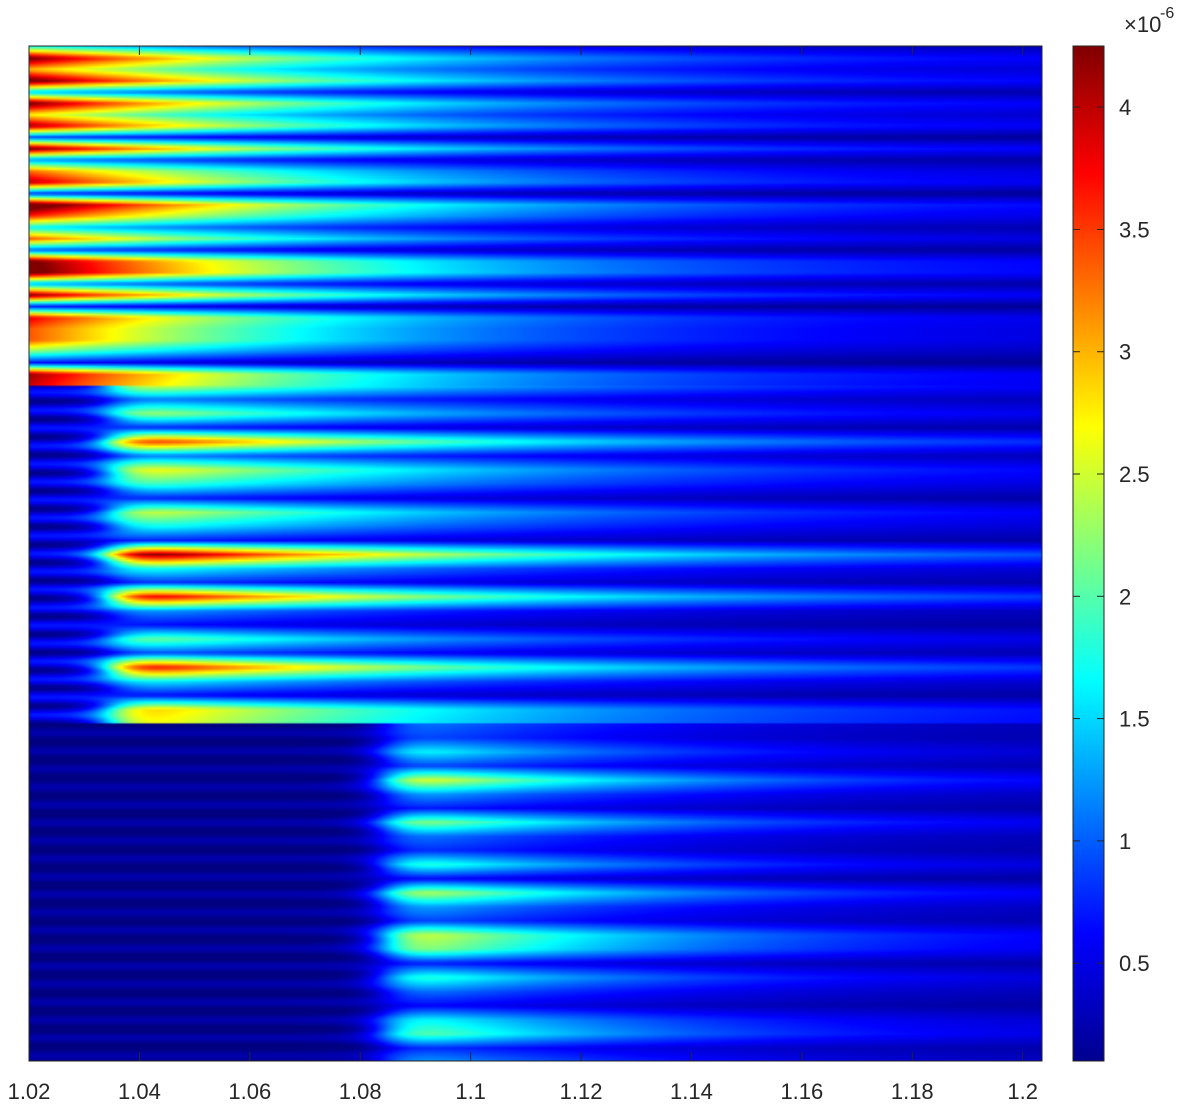 The image size is (1200, 1109). What do you see at coordinates (1142, 24) in the screenshot?
I see `colorbar-multiplier: ×10` at bounding box center [1142, 24].